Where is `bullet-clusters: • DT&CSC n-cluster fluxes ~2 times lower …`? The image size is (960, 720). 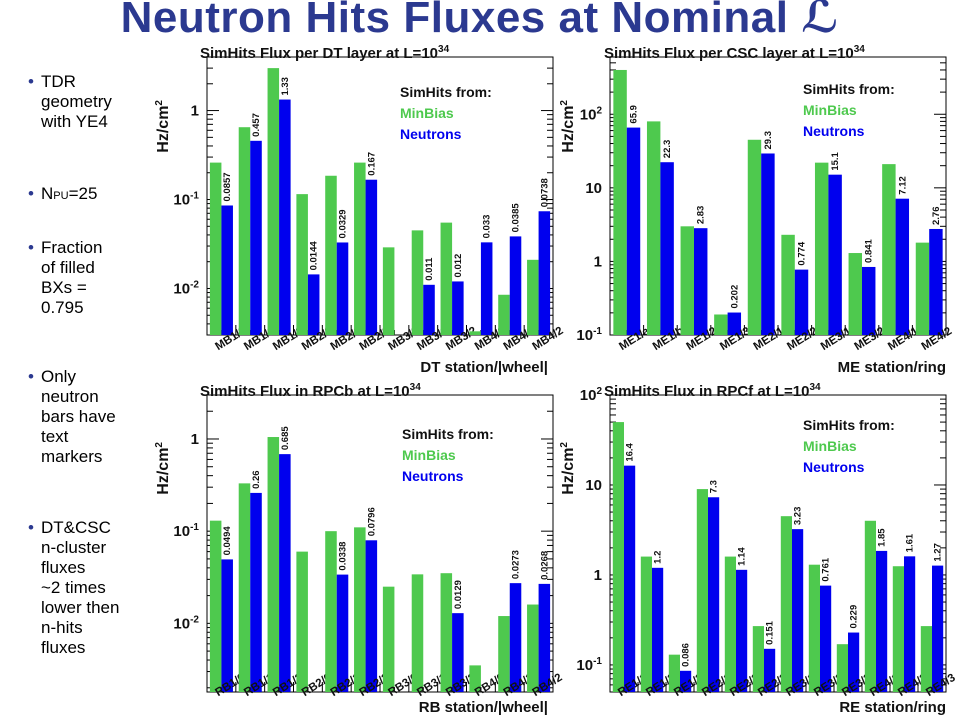
bullet-clusters: • DT&CSC n-cluster fluxes ~2 times lower … is located at coordinates (74, 587).